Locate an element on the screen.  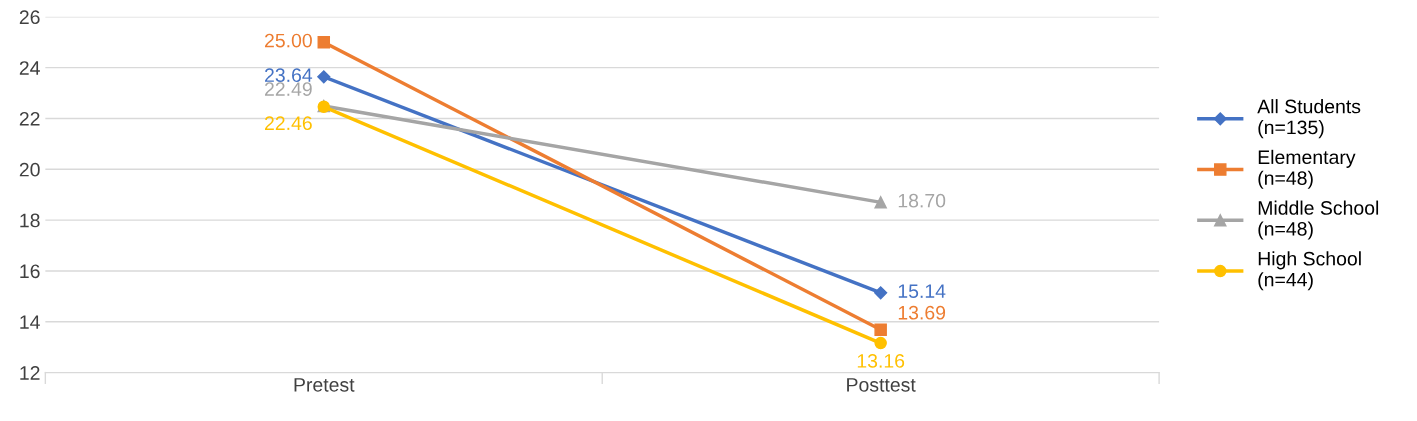
data-label: 25.00 is located at coordinates (288, 40).